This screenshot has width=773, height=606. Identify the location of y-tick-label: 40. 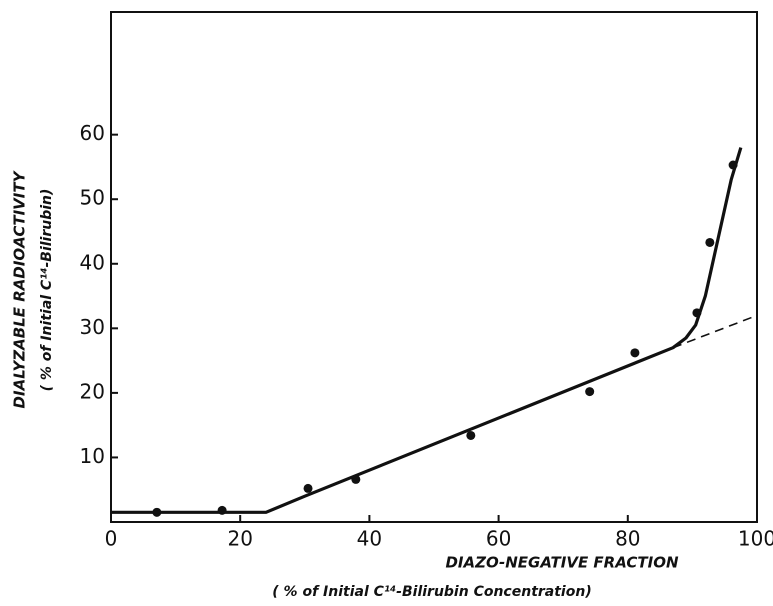
(92, 262).